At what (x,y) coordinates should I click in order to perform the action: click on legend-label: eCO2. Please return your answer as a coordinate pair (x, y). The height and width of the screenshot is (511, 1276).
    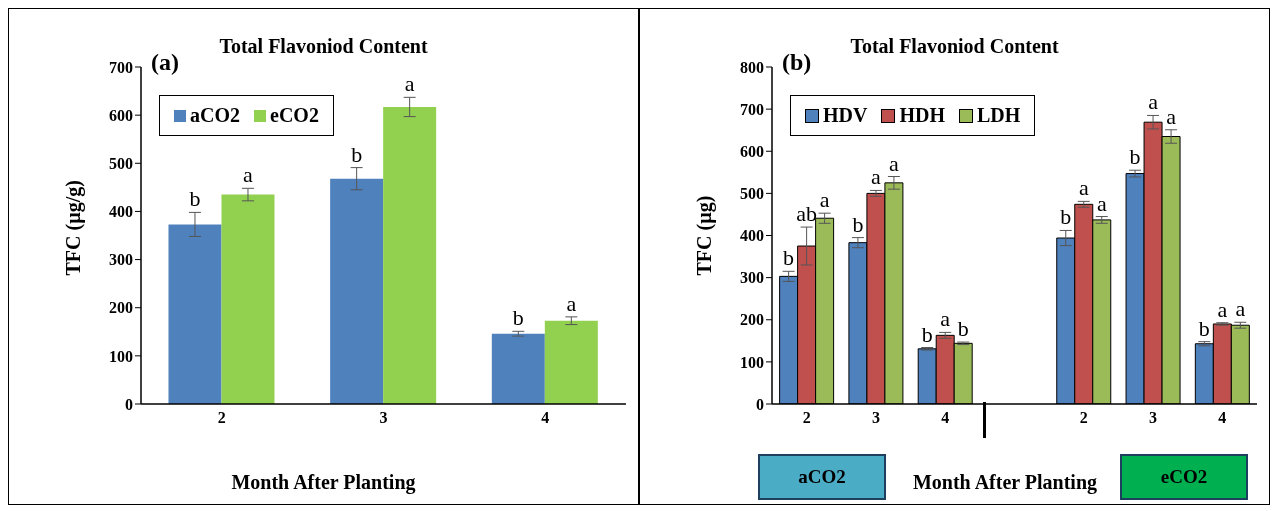
    Looking at the image, I should click on (294, 115).